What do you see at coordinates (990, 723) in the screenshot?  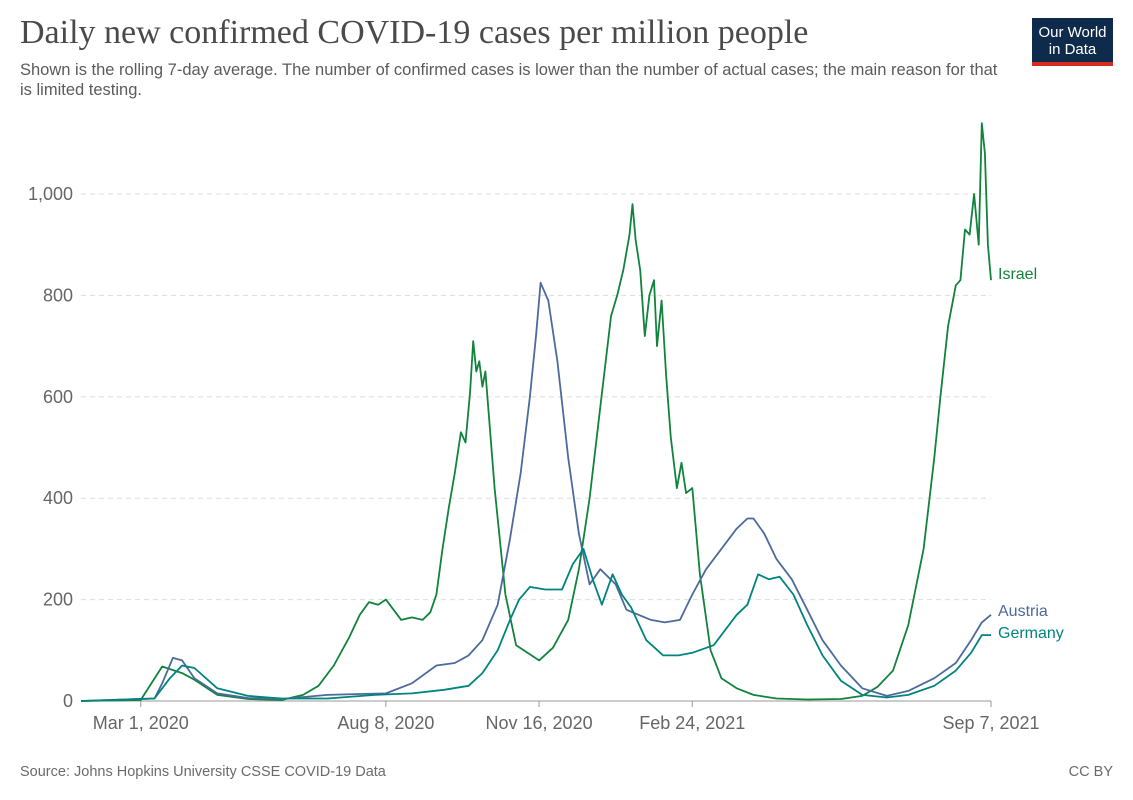 I see `x-tick-label: Sep 7, 2021` at bounding box center [990, 723].